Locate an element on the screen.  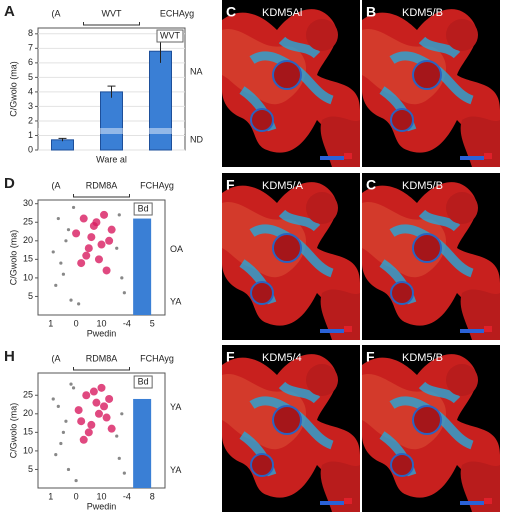
panel-letter: D is located at coordinates (9, 183).